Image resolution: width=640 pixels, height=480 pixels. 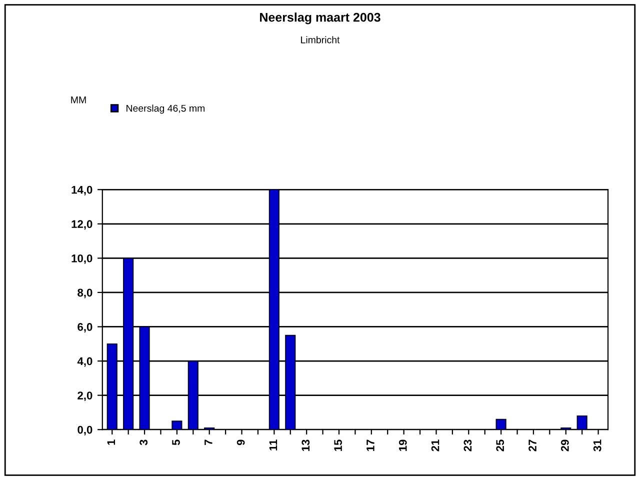 What do you see at coordinates (85, 431) in the screenshot?
I see `y-tick-label: 0,0` at bounding box center [85, 431].